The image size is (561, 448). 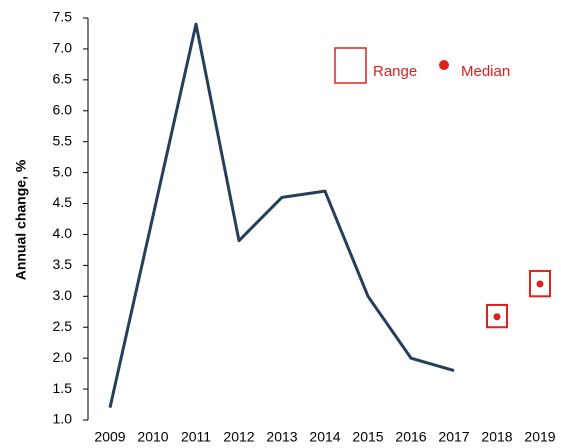 What do you see at coordinates (485, 71) in the screenshot?
I see `legend-median: Median` at bounding box center [485, 71].